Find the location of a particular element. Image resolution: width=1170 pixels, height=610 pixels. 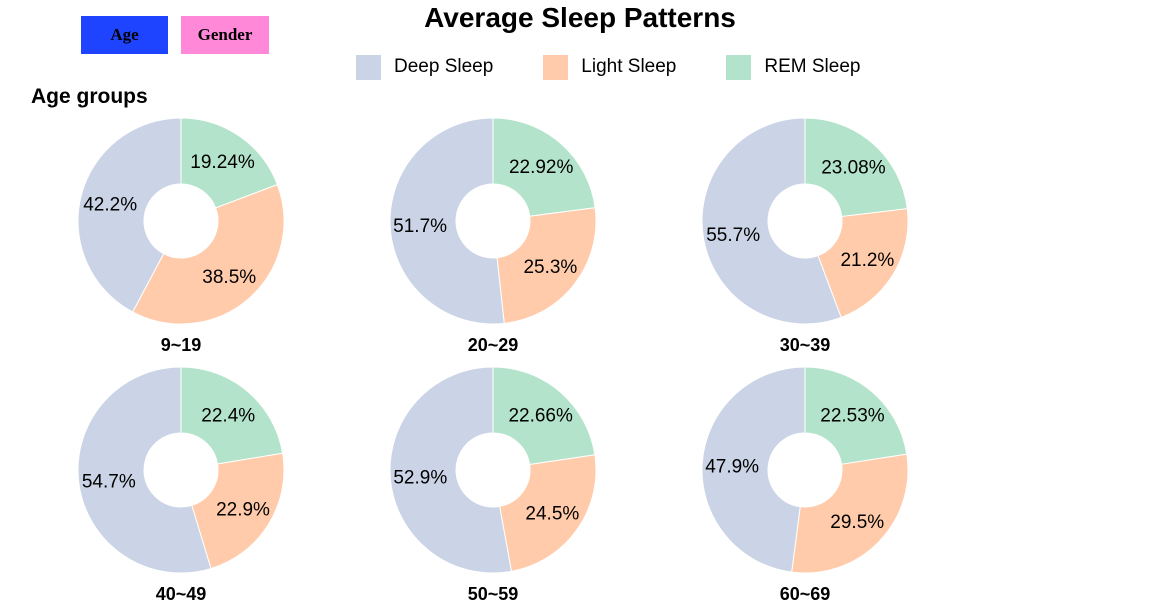

slice-30-39-light-sleep is located at coordinates (863, 263).